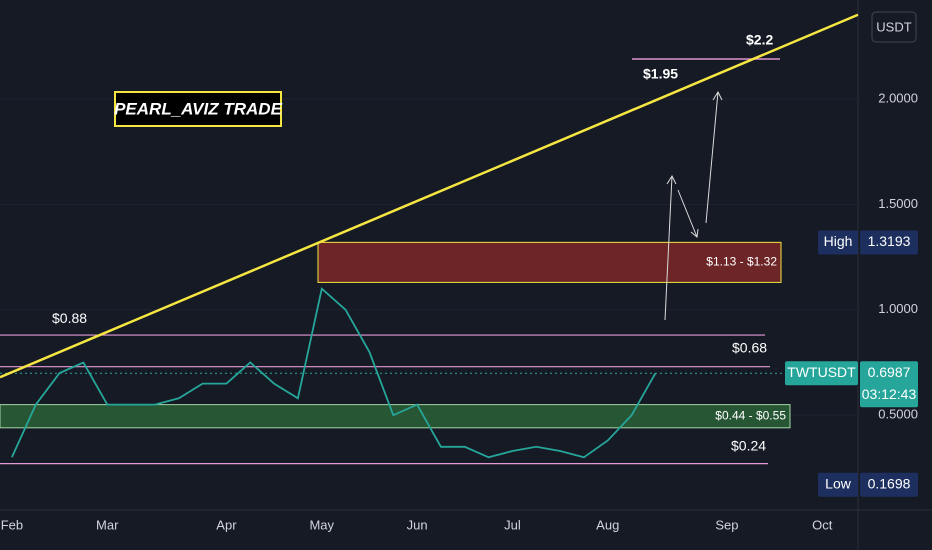 The image size is (932, 550). I want to click on chart-title: PEARL_AVIZ TRADE, so click(198, 108).